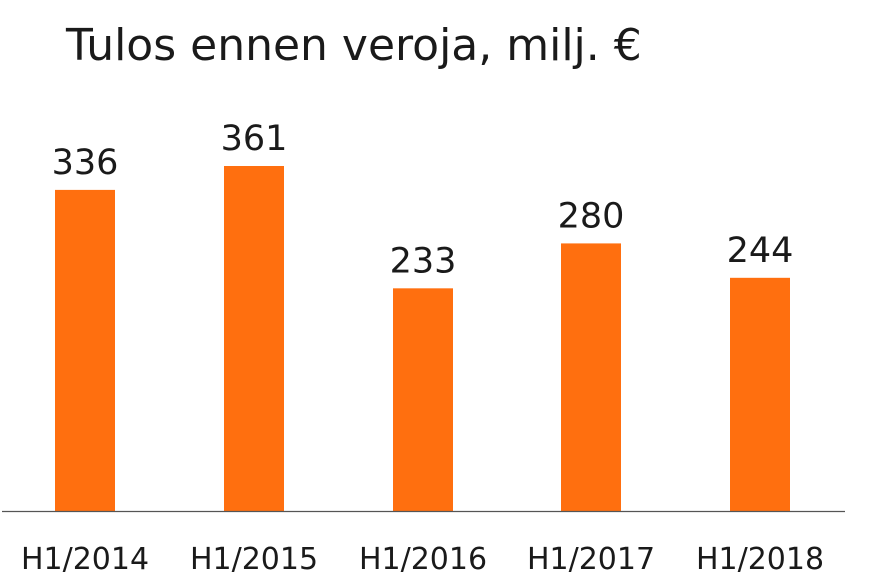 This screenshot has height=574, width=892. Describe the element at coordinates (591, 377) in the screenshot. I see `bar-h1-2017` at that location.